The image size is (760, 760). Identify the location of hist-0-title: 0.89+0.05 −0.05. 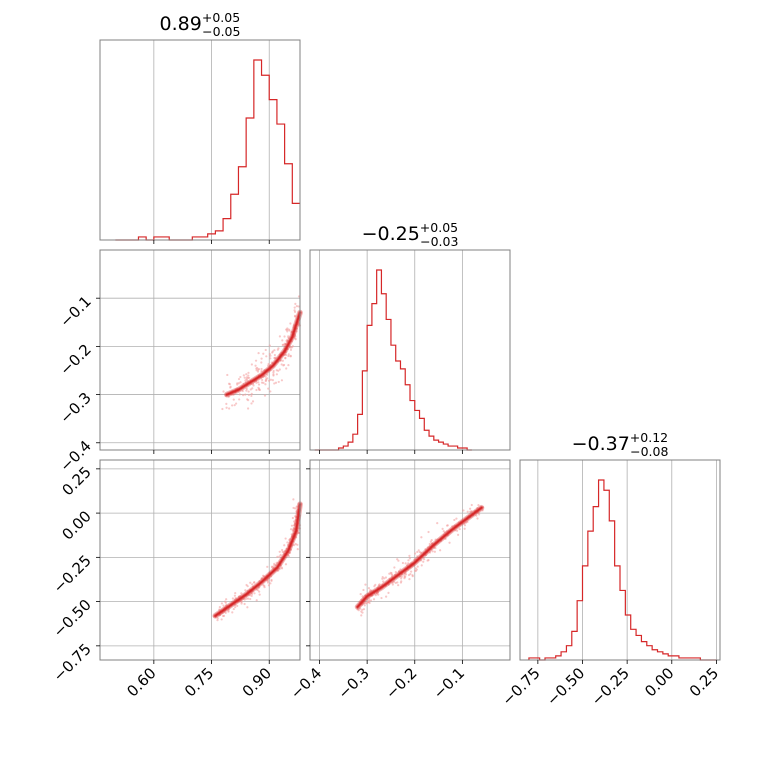
(200, 24).